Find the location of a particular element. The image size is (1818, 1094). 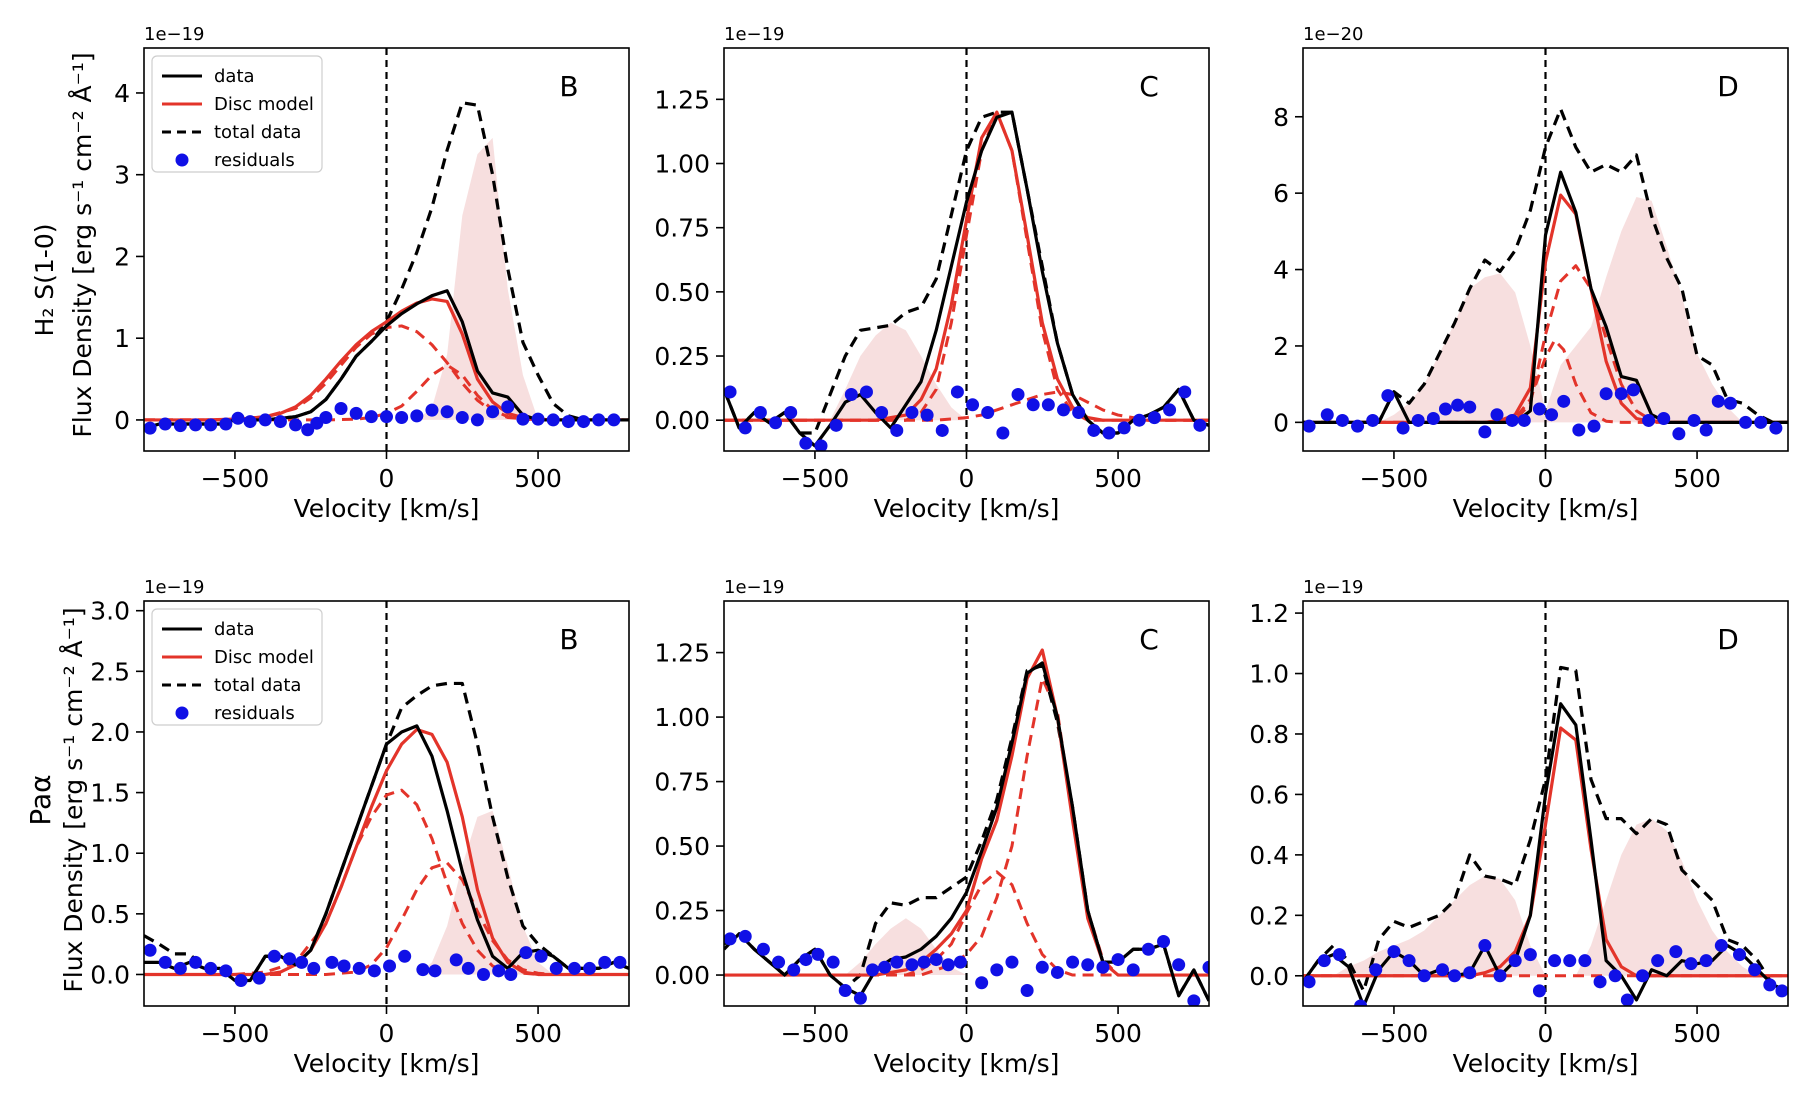

total-data-line is located at coordinates (1545, 265).